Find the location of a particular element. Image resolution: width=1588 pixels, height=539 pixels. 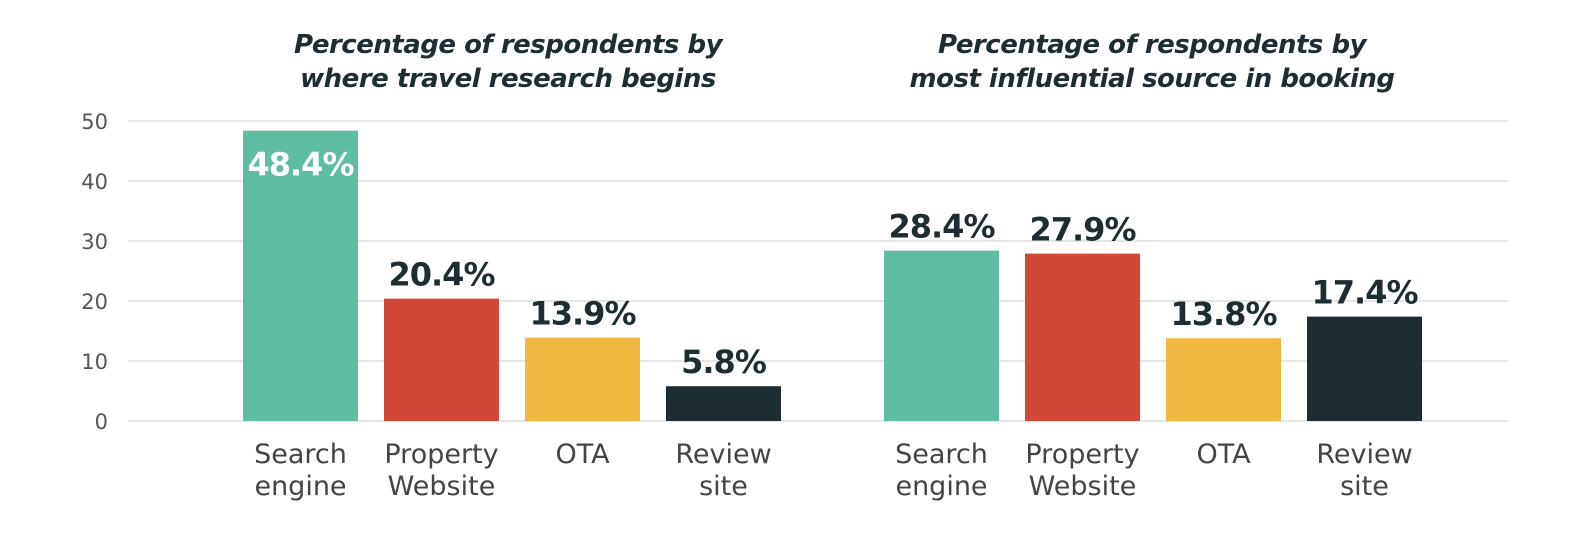

value-label: 27.9% is located at coordinates (1082, 230).